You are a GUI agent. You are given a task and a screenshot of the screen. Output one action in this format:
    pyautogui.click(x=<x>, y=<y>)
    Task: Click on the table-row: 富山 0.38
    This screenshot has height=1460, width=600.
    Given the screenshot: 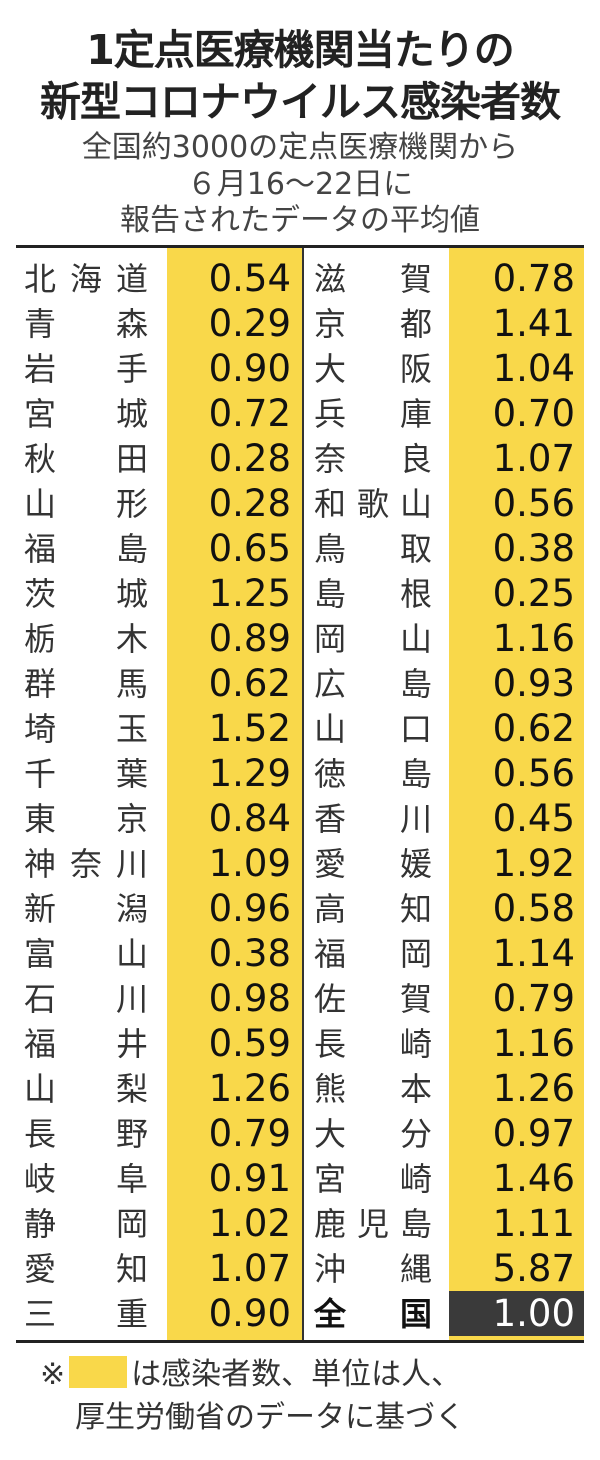 What is the action you would take?
    pyautogui.click(x=159, y=953)
    